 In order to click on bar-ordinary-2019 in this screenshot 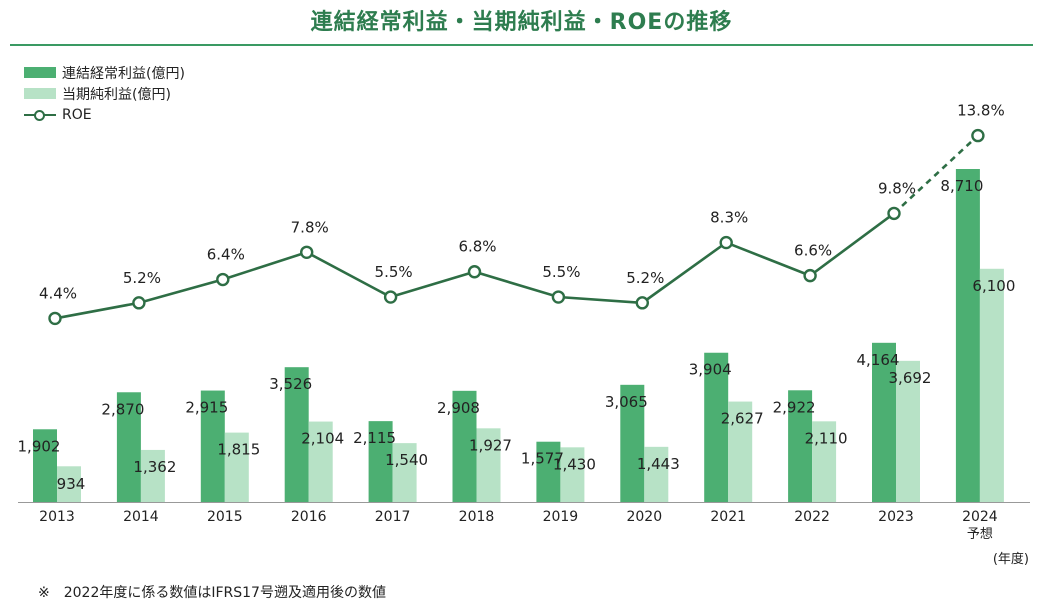, I will do `click(548, 471)`.